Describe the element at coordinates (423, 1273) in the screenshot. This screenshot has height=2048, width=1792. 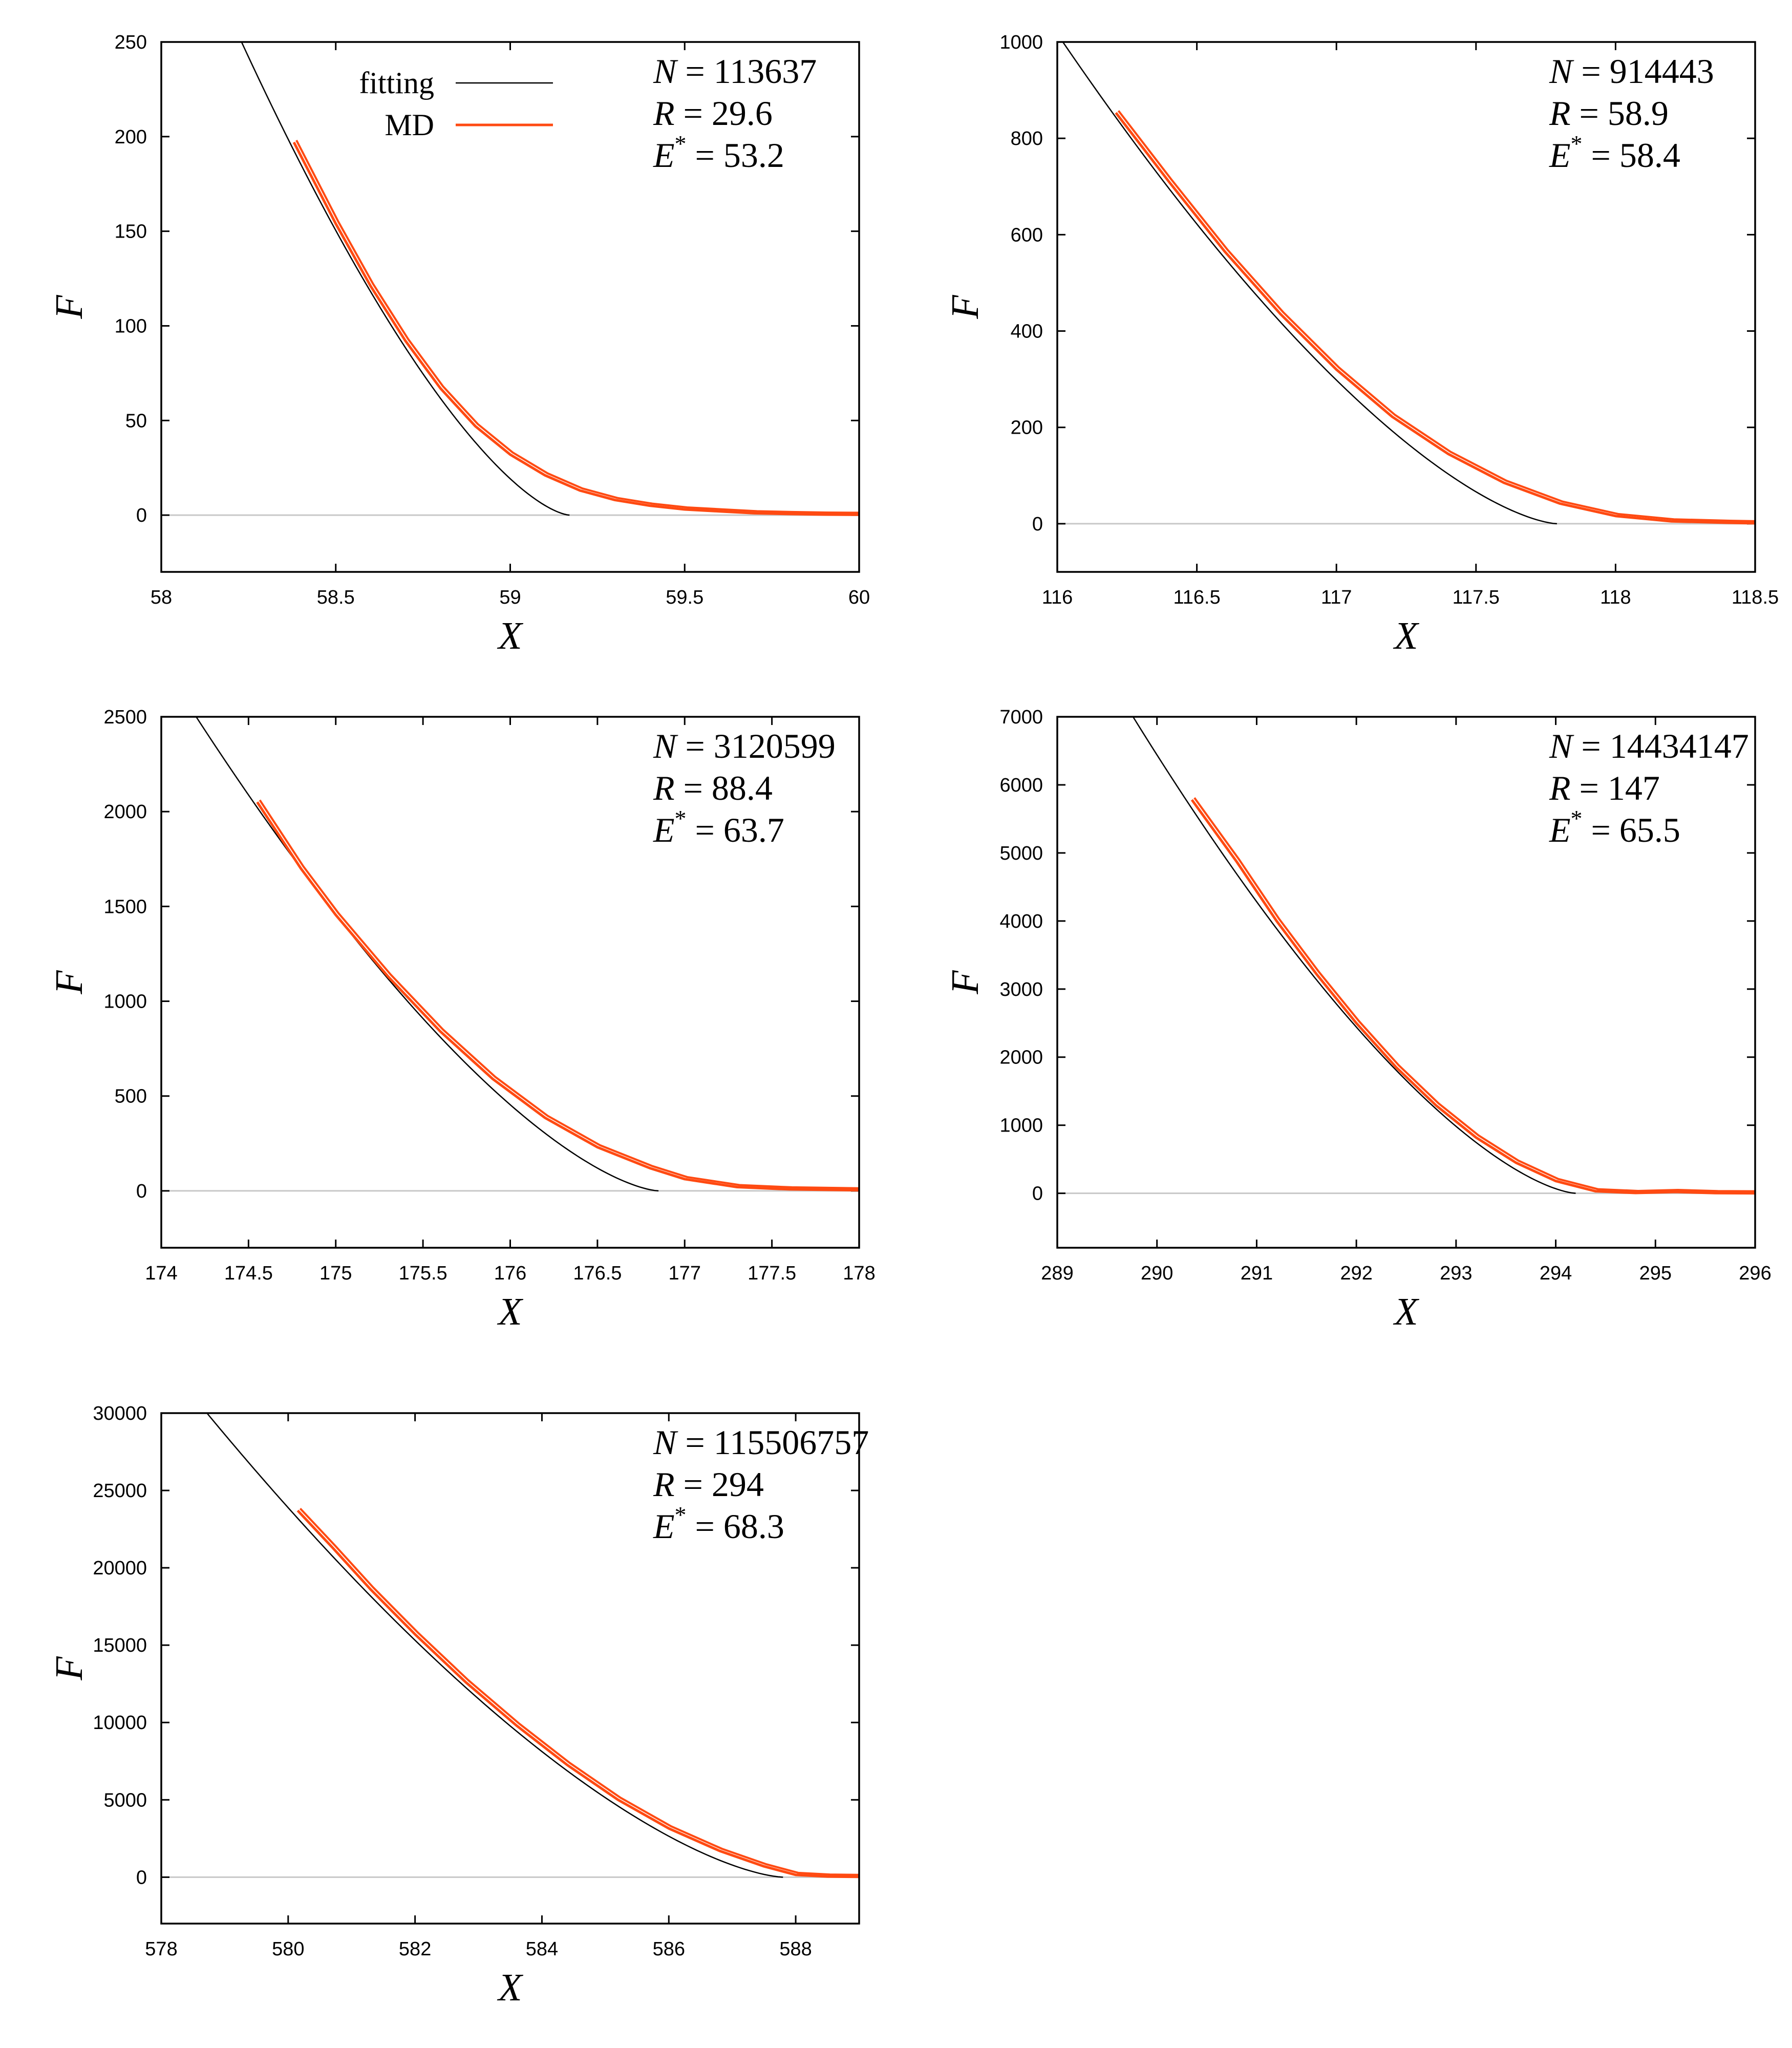
I see `x-tick-label: 175.5` at that location.